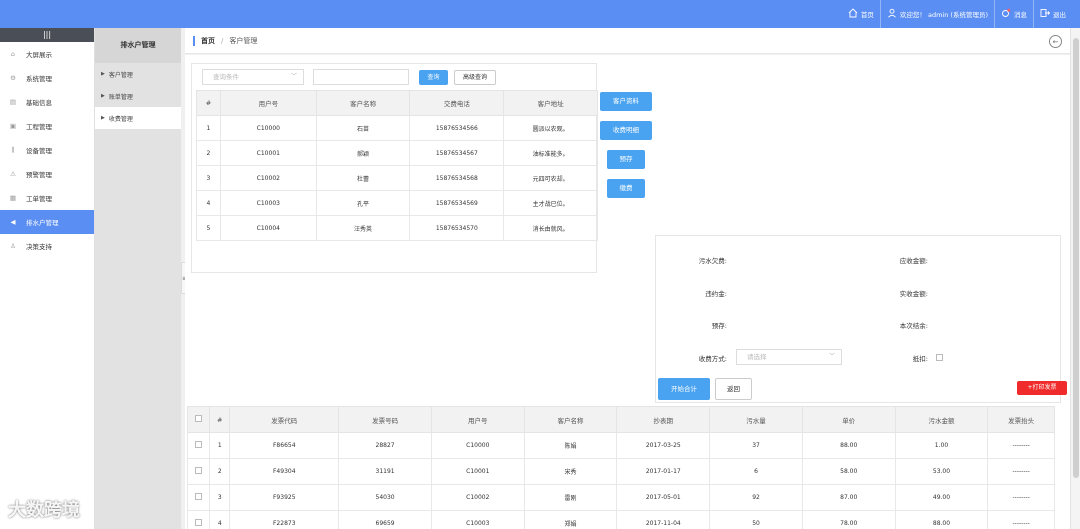 The image size is (1080, 529). I want to click on top-user-welcome: 欢迎您！ admin (系统管理员), so click(936, 14).